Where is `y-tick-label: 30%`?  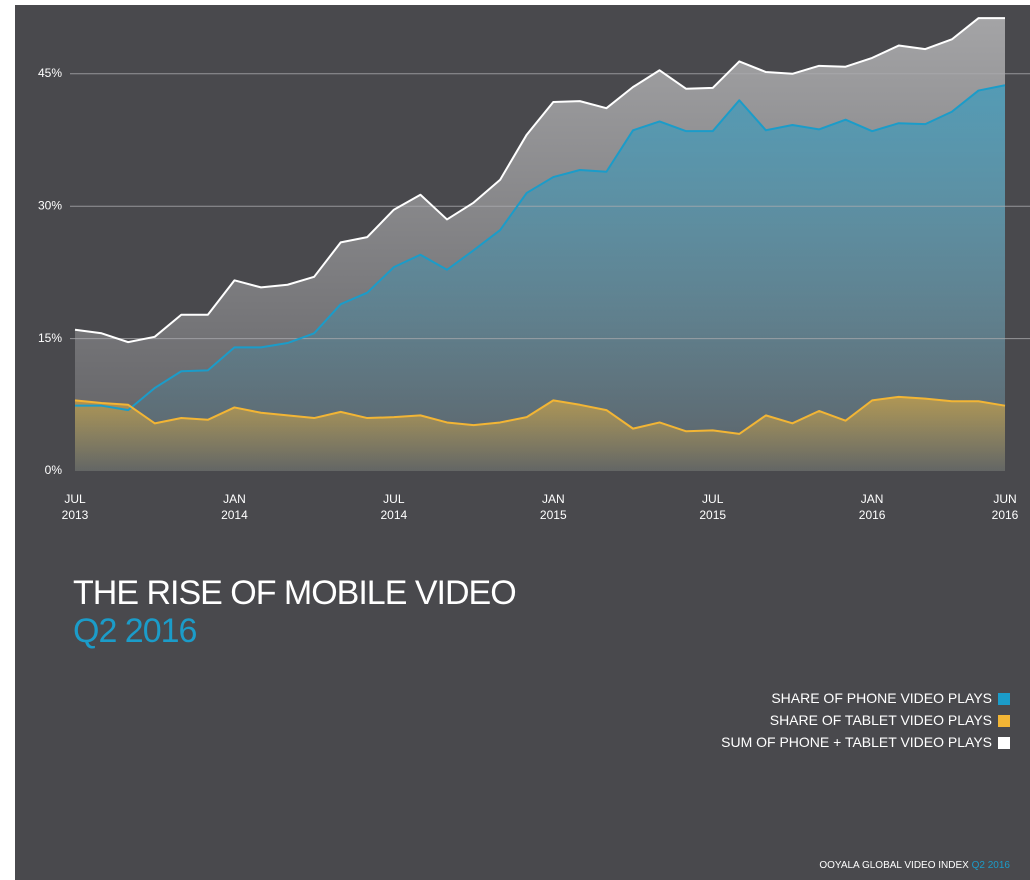
y-tick-label: 30% is located at coordinates (50, 205).